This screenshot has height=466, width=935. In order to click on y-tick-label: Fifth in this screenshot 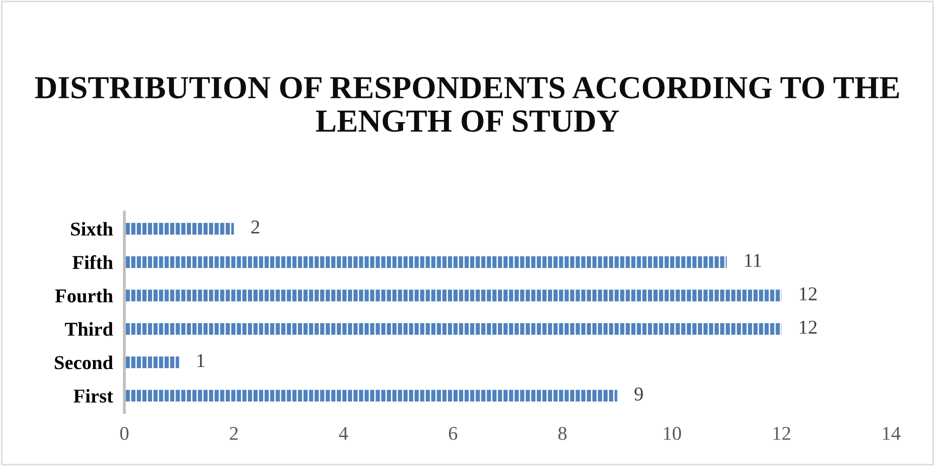, I will do `click(92, 262)`.